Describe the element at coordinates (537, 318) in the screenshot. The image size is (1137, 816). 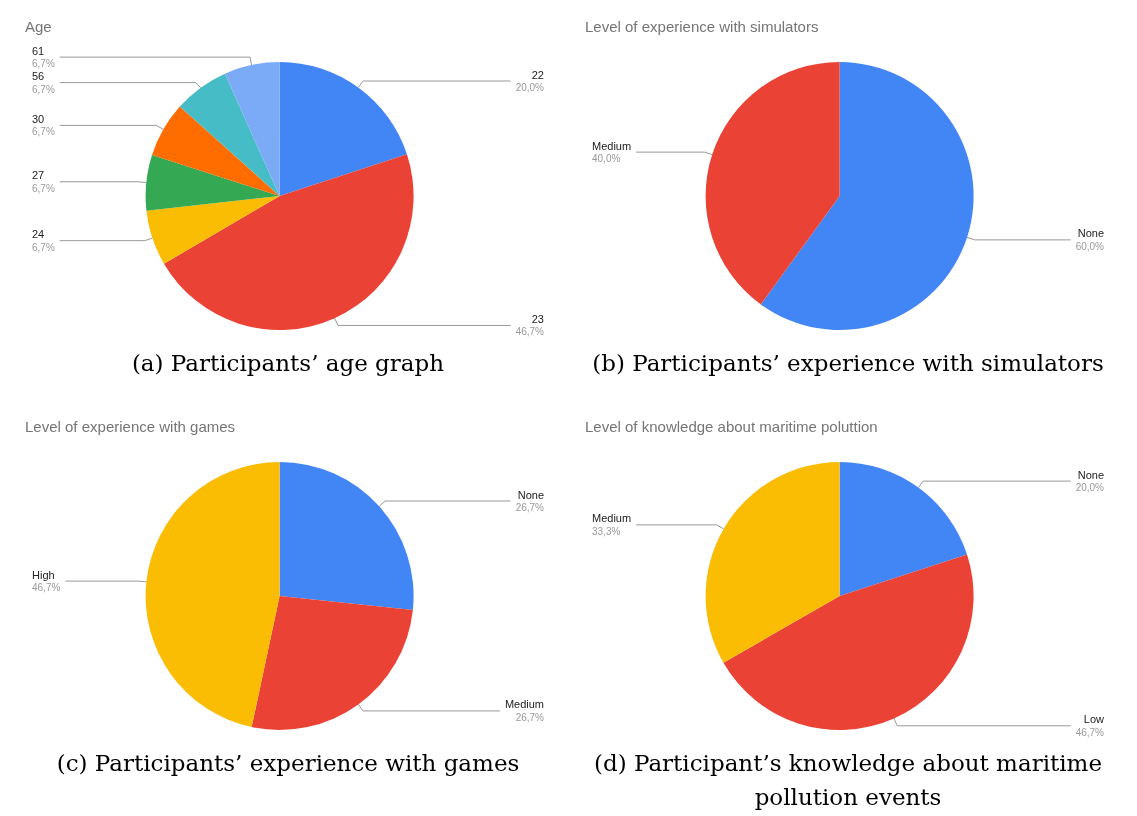
I see `slice-label: 23` at that location.